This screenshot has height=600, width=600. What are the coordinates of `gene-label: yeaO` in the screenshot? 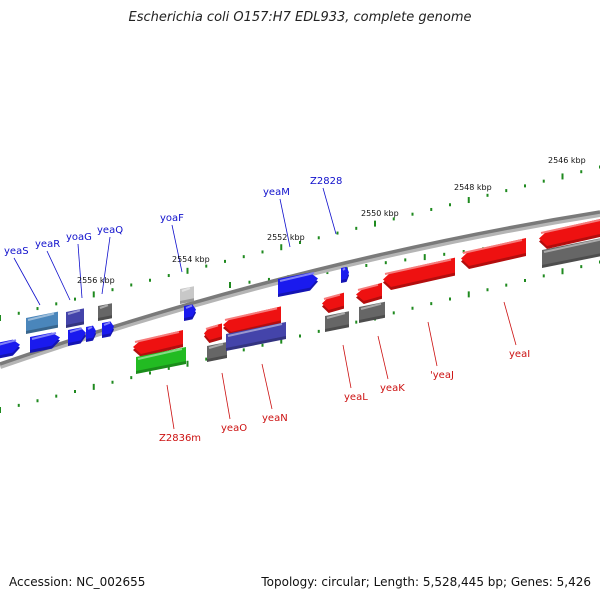 It's located at (234, 428).